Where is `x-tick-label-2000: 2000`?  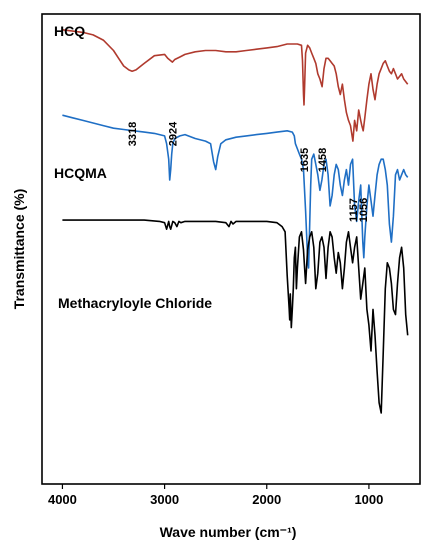 x-tick-label-2000: 2000 is located at coordinates (266, 499).